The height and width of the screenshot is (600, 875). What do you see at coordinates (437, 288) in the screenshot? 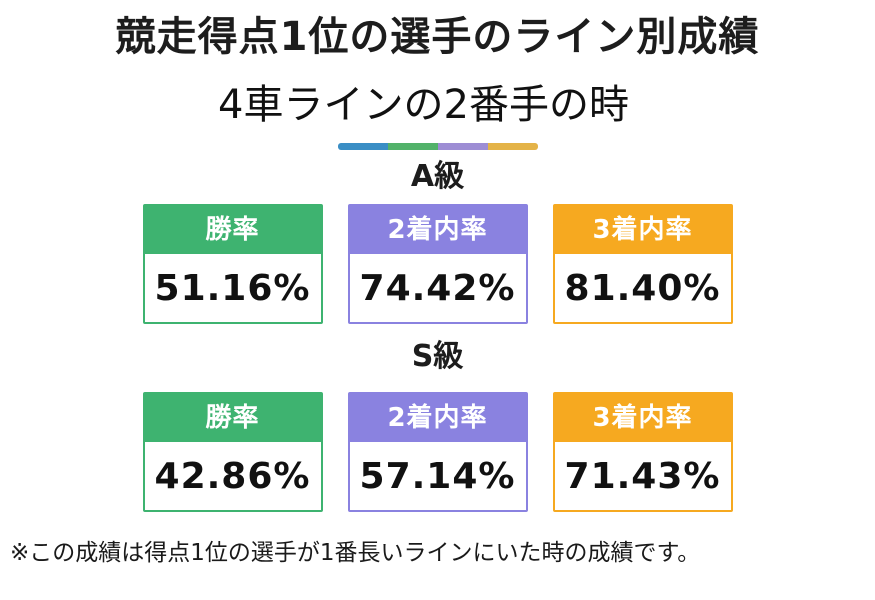
I see `stat-card-value: 74.42%` at bounding box center [437, 288].